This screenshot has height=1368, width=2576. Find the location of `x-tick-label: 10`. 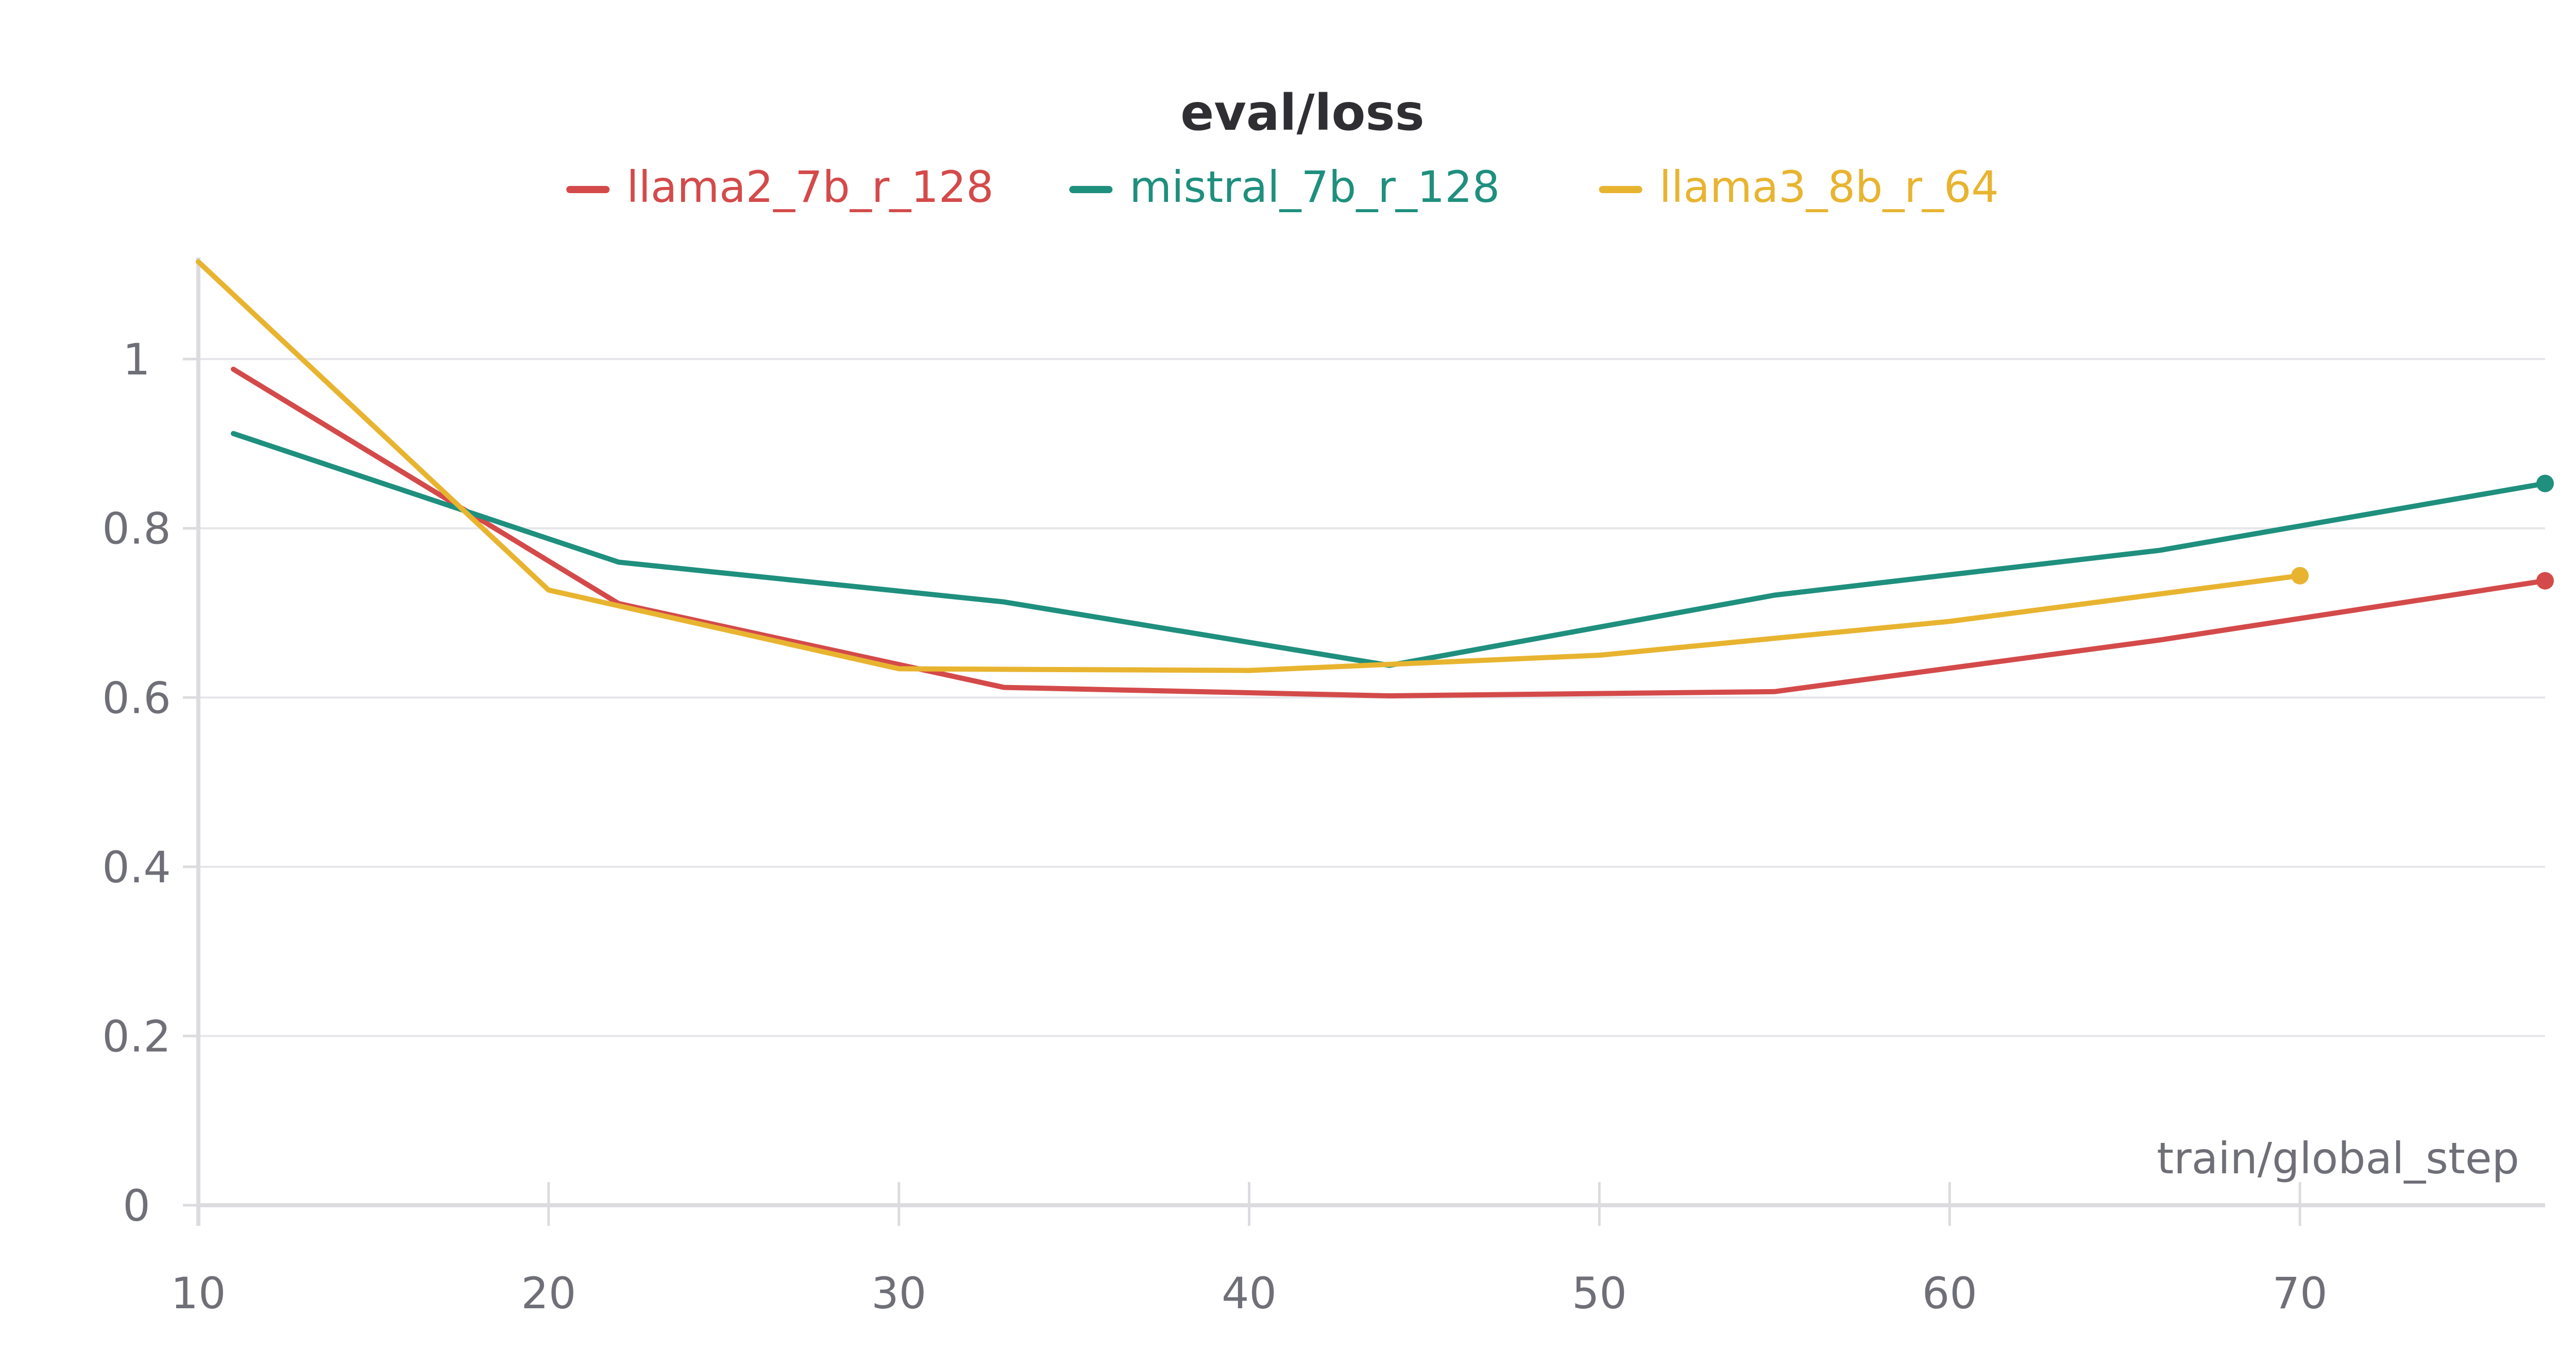

x-tick-label: 10 is located at coordinates (199, 1293).